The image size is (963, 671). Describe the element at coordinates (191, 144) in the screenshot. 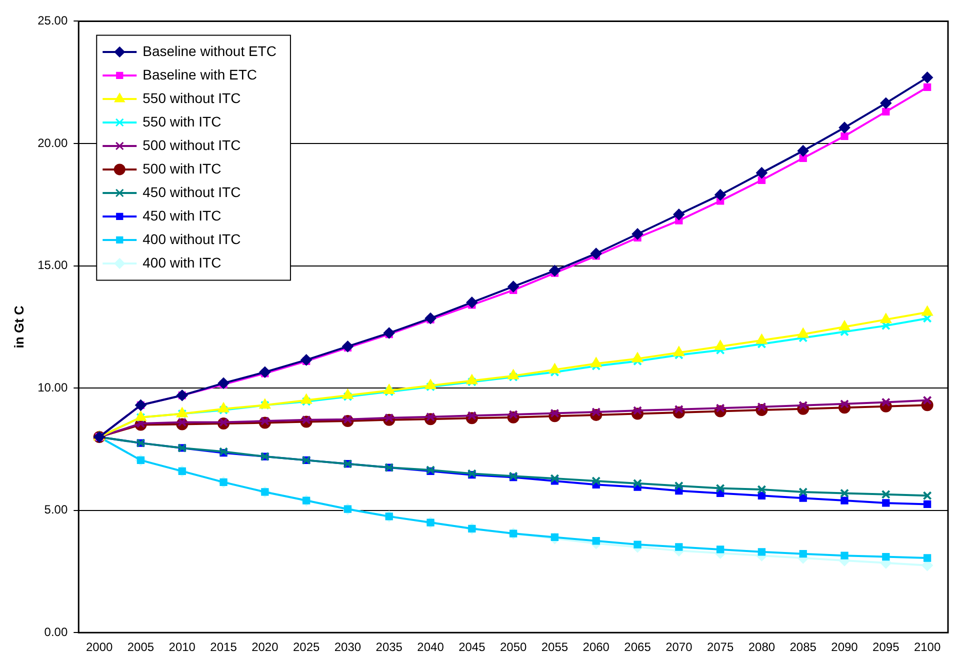

I see `legend-label: 500 without ITC` at that location.